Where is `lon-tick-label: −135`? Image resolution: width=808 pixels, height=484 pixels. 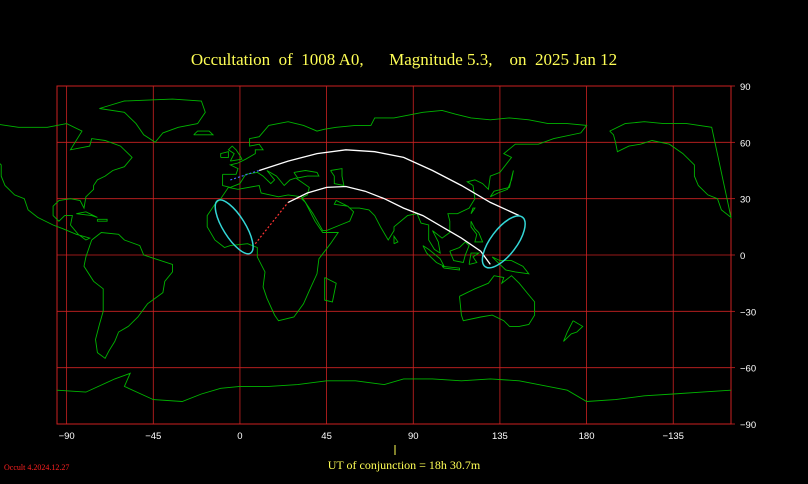 lon-tick-label: −135 is located at coordinates (673, 436).